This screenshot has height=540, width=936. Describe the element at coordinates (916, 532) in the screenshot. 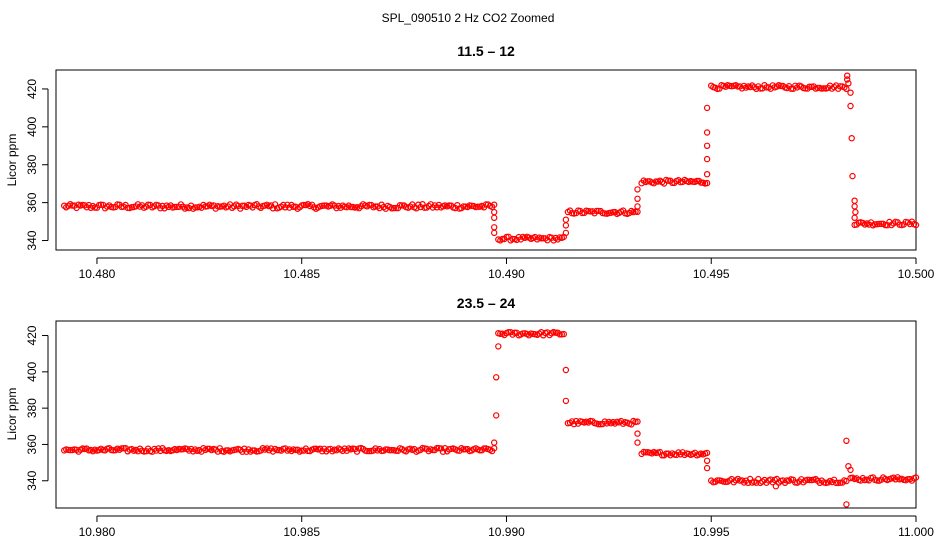

I see `x-tick-label: 11.000` at that location.